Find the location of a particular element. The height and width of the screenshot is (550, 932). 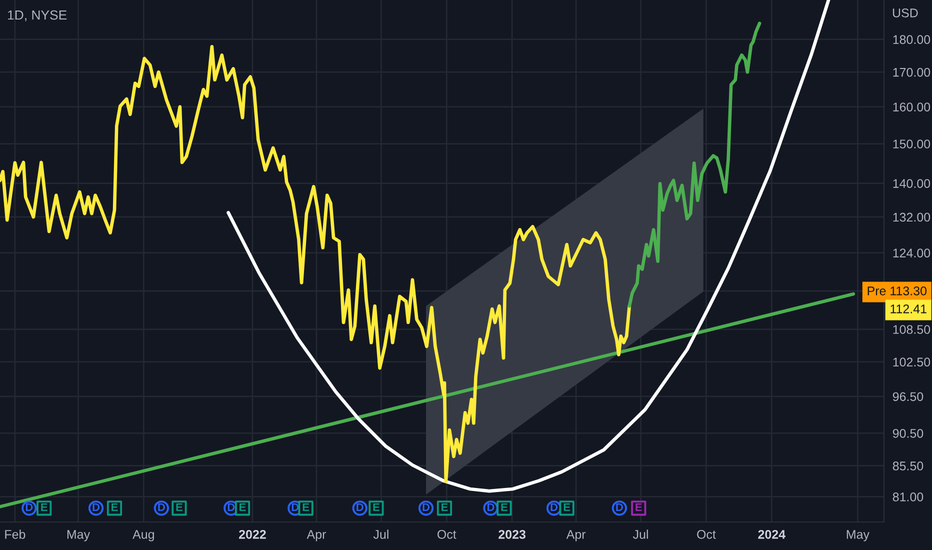

x-tick-label: 2024 is located at coordinates (772, 534).